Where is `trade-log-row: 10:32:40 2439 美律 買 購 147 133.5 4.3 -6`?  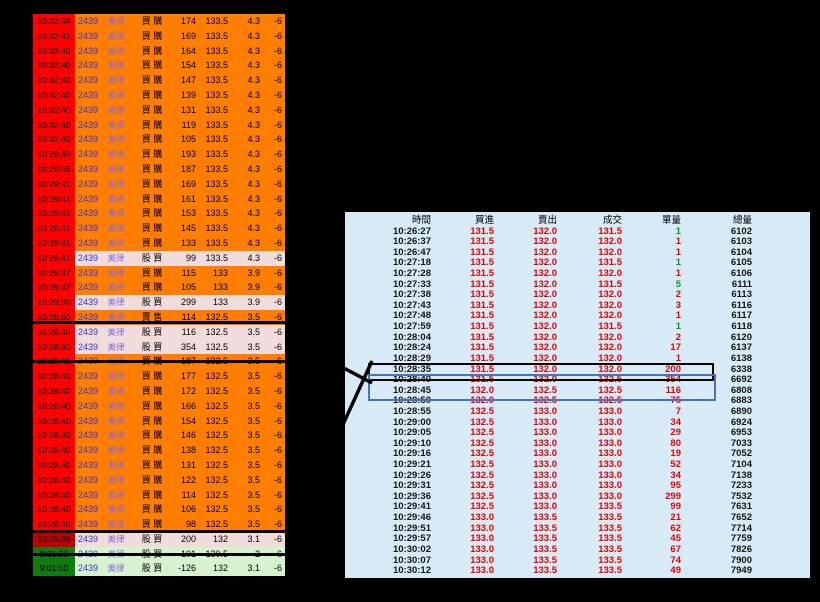
trade-log-row: 10:32:40 2439 美律 買 購 147 133.5 4.3 -6 is located at coordinates (159, 80).